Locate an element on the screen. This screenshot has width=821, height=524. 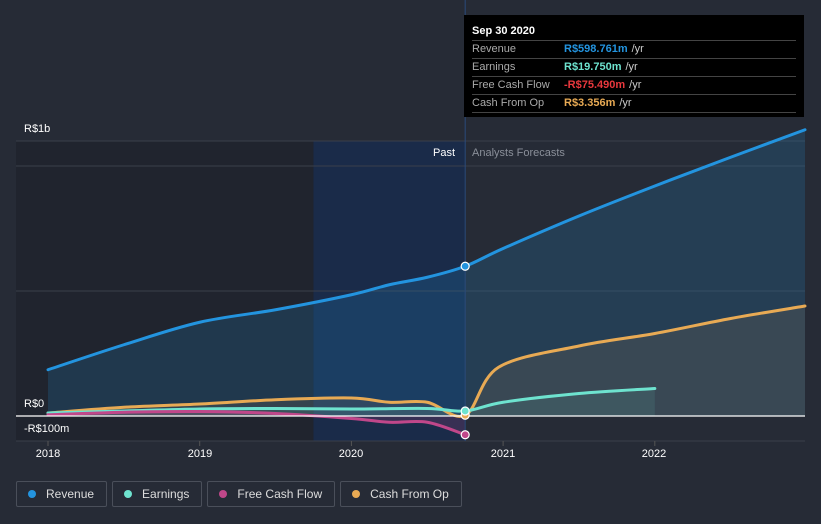
tooltip-row-earnings: Earnings R$19.750m /yr is located at coordinates (634, 68).